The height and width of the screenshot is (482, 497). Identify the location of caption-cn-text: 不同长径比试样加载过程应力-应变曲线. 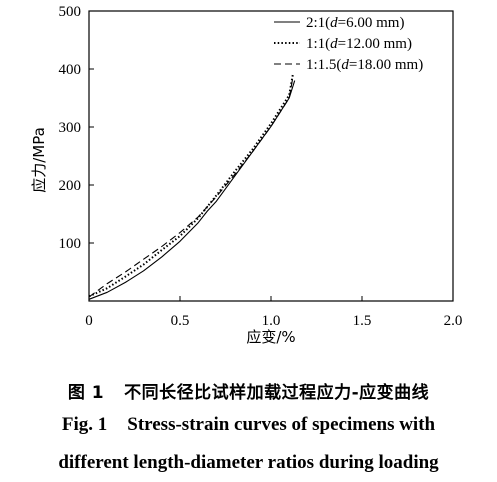
(277, 393).